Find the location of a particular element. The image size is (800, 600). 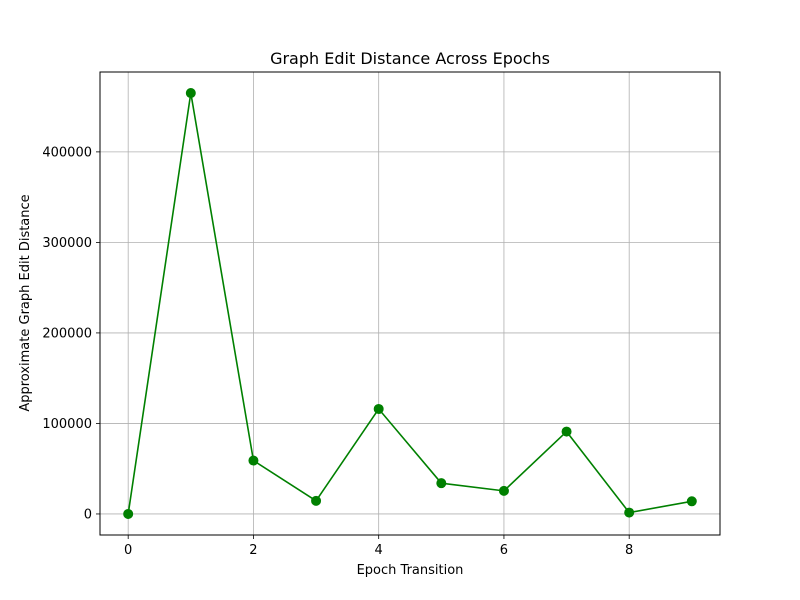

x-axis-label: Epoch Transition is located at coordinates (410, 570).